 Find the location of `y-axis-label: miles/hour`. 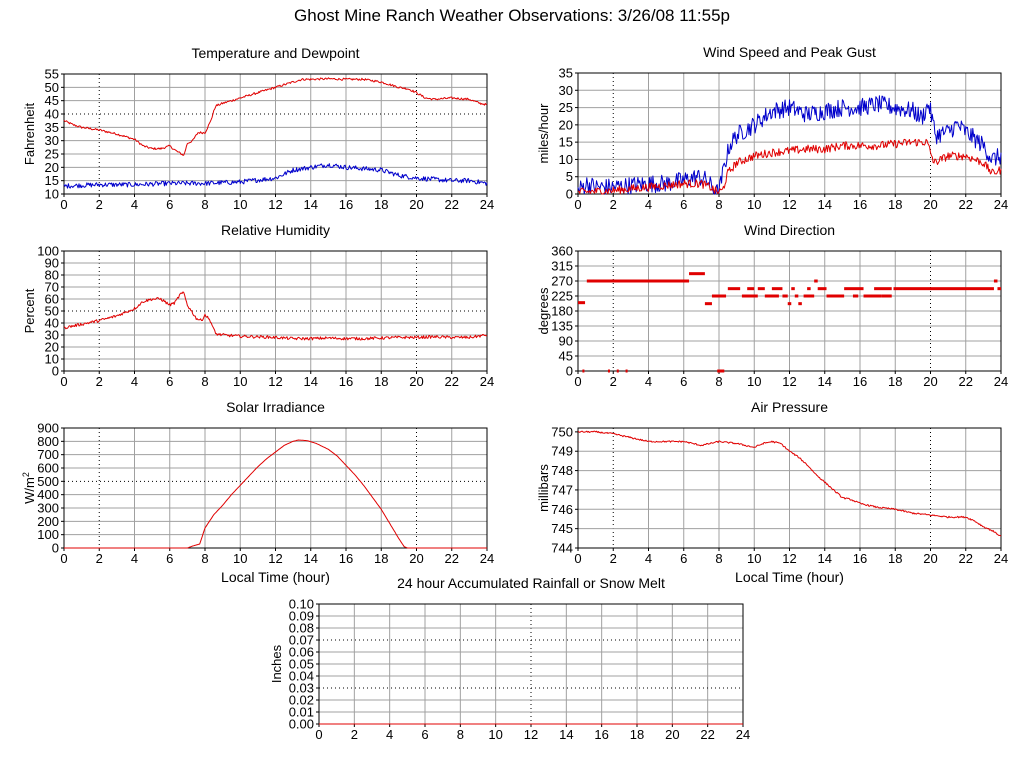

y-axis-label: miles/hour is located at coordinates (543, 133).